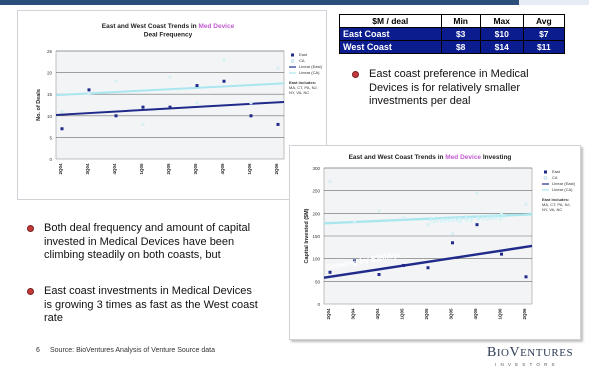 This screenshot has height=370, width=589. Describe the element at coordinates (38, 350) in the screenshot. I see `page-number: 6` at that location.